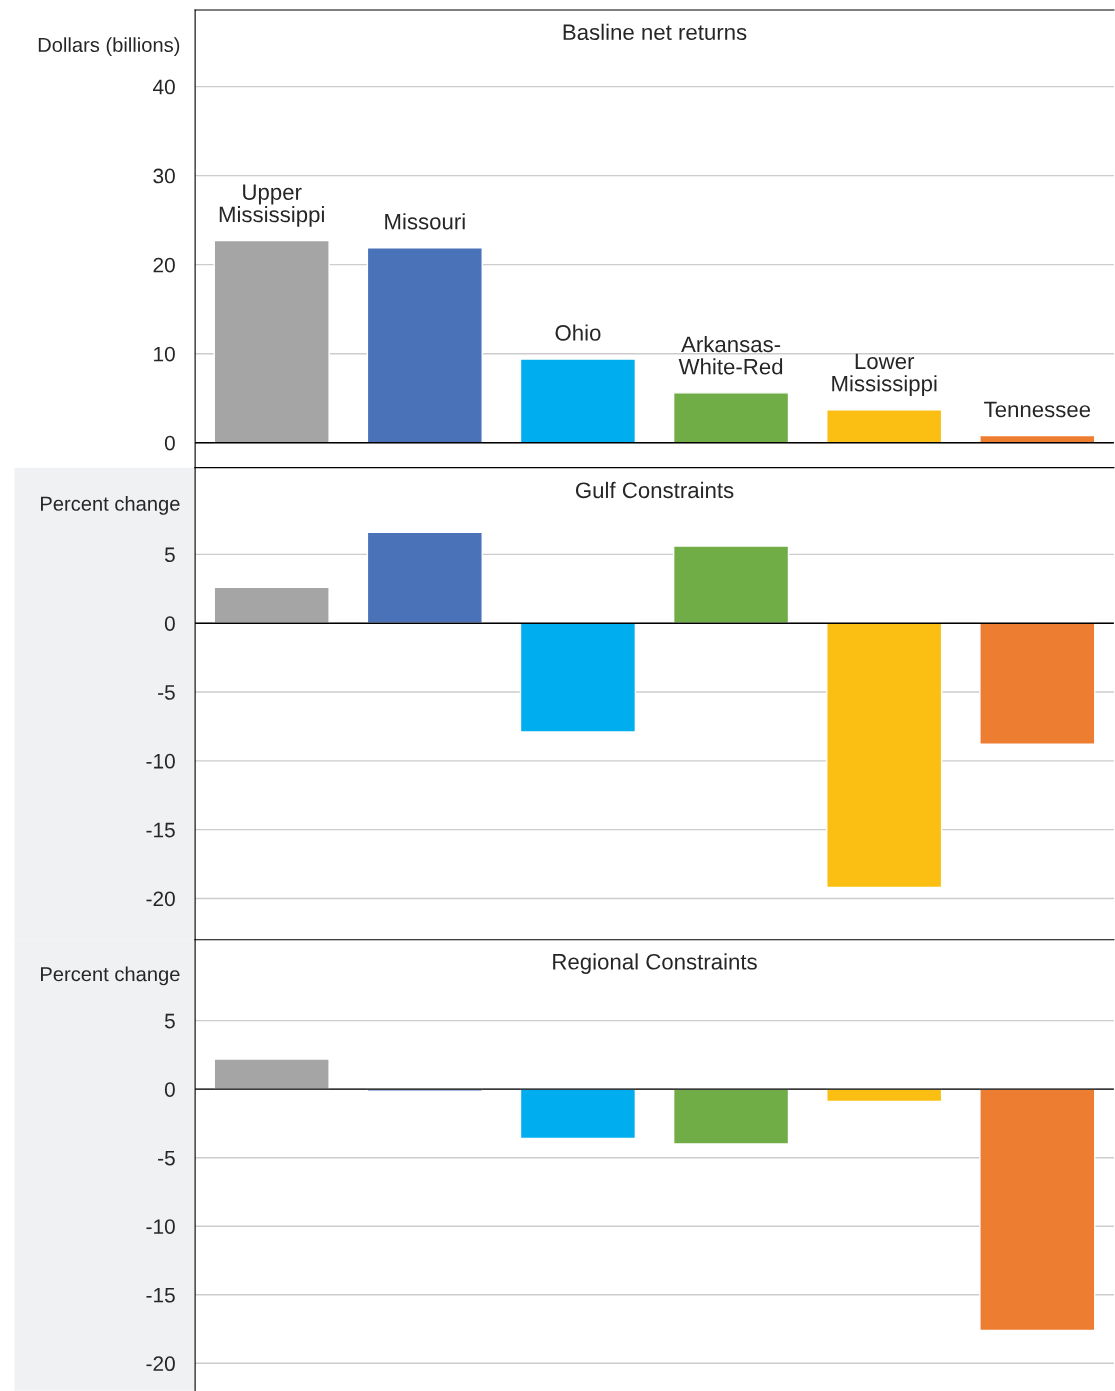 This screenshot has width=1115, height=1391. Describe the element at coordinates (164, 176) in the screenshot. I see `y-tick-label: 30` at that location.